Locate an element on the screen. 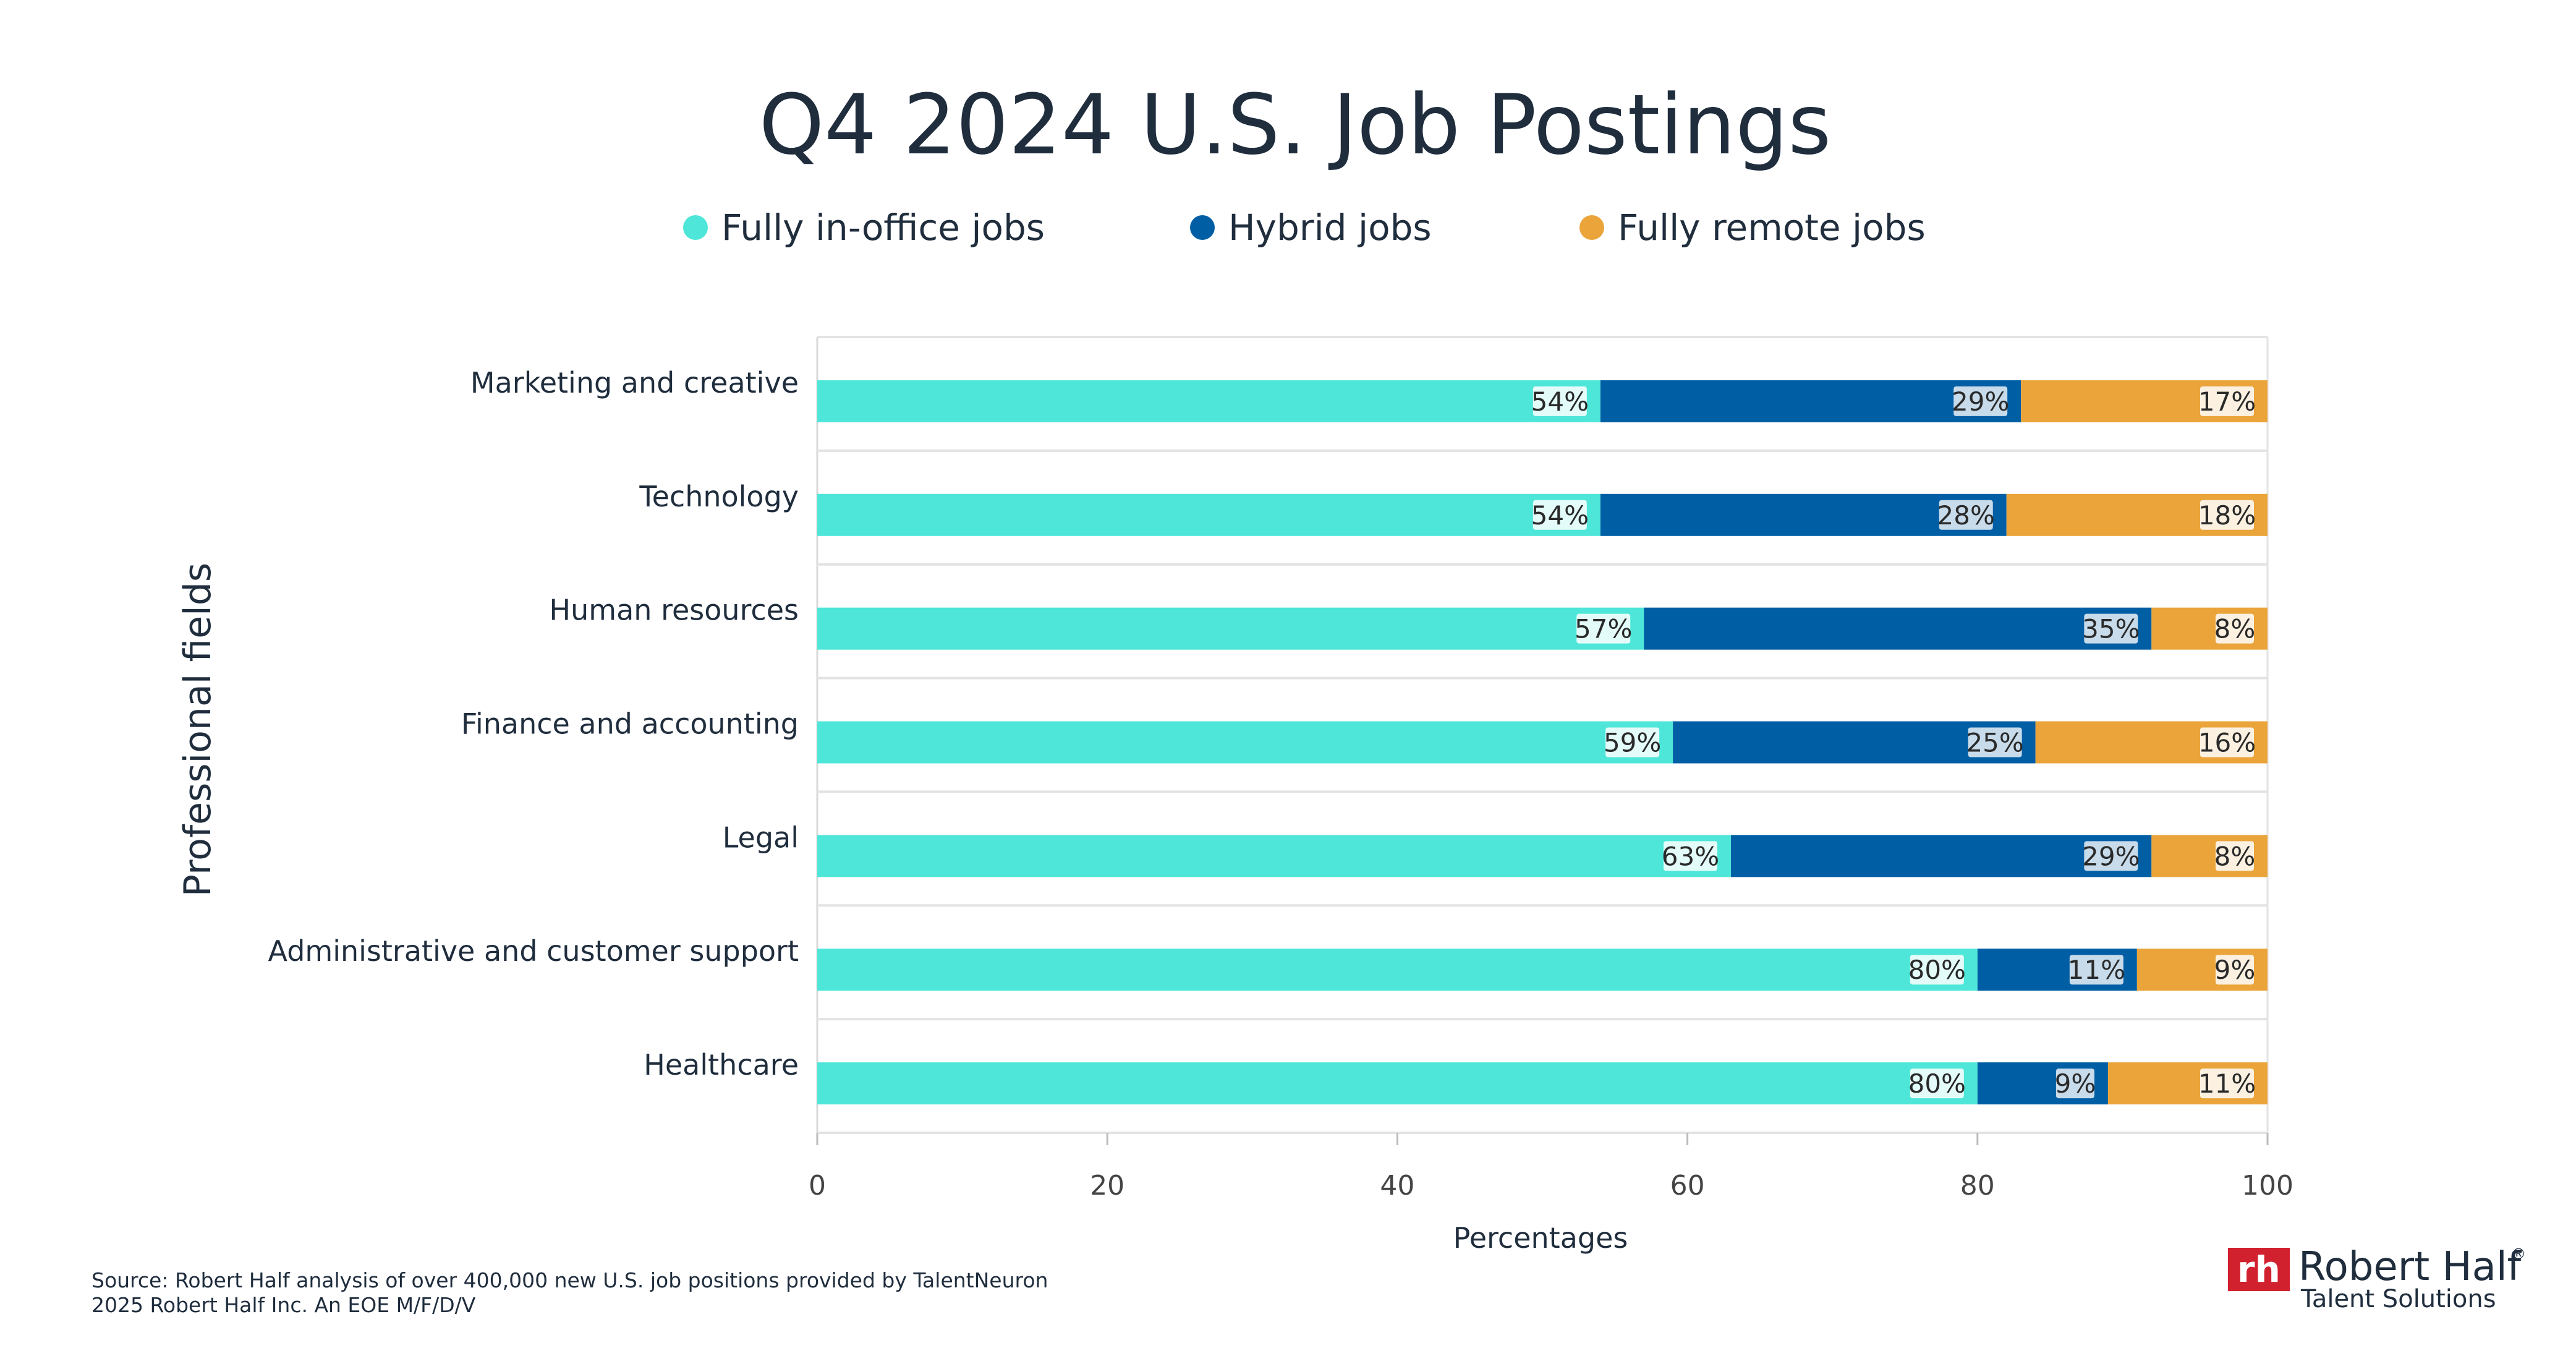 The image size is (2576, 1348). logo-mark-text: rh is located at coordinates (2259, 1269).